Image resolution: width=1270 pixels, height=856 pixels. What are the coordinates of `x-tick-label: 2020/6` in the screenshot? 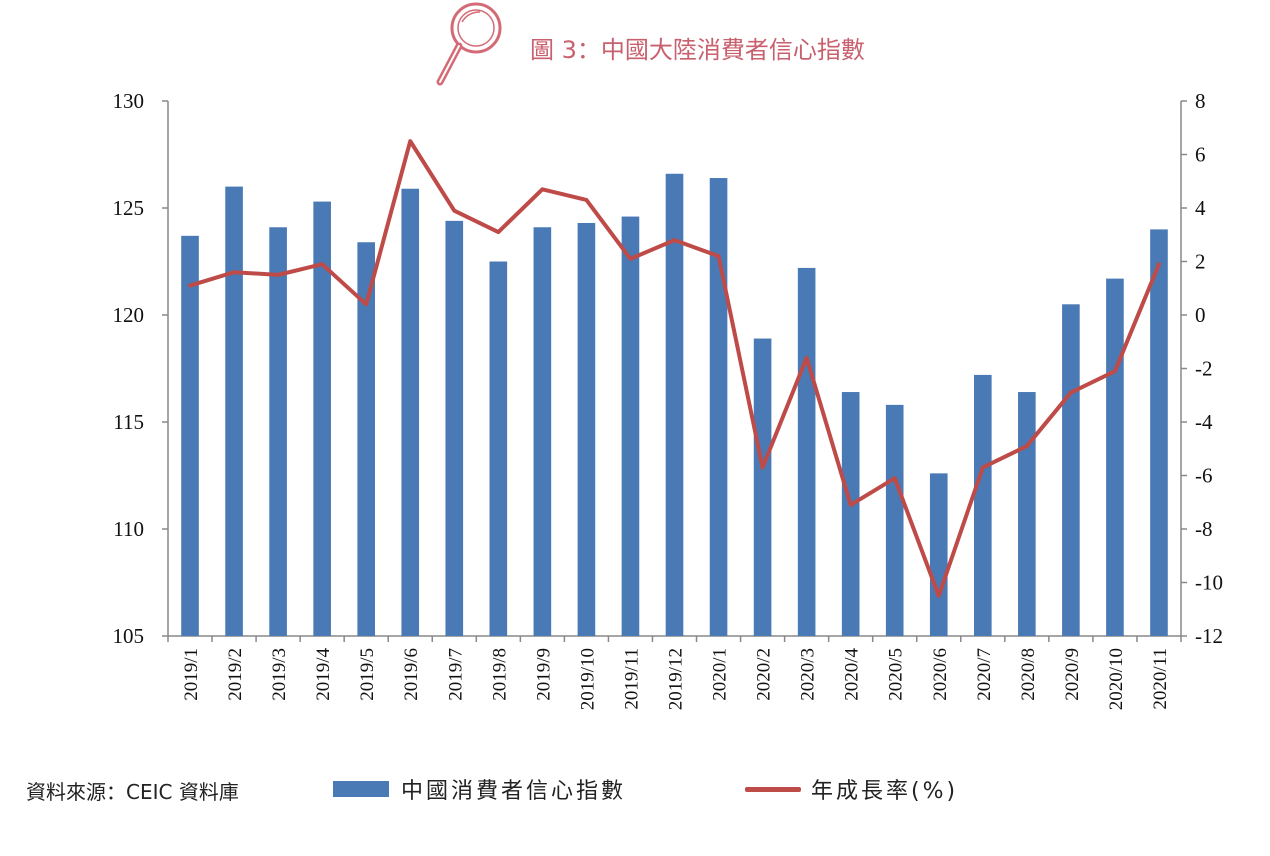 It's located at (940, 674).